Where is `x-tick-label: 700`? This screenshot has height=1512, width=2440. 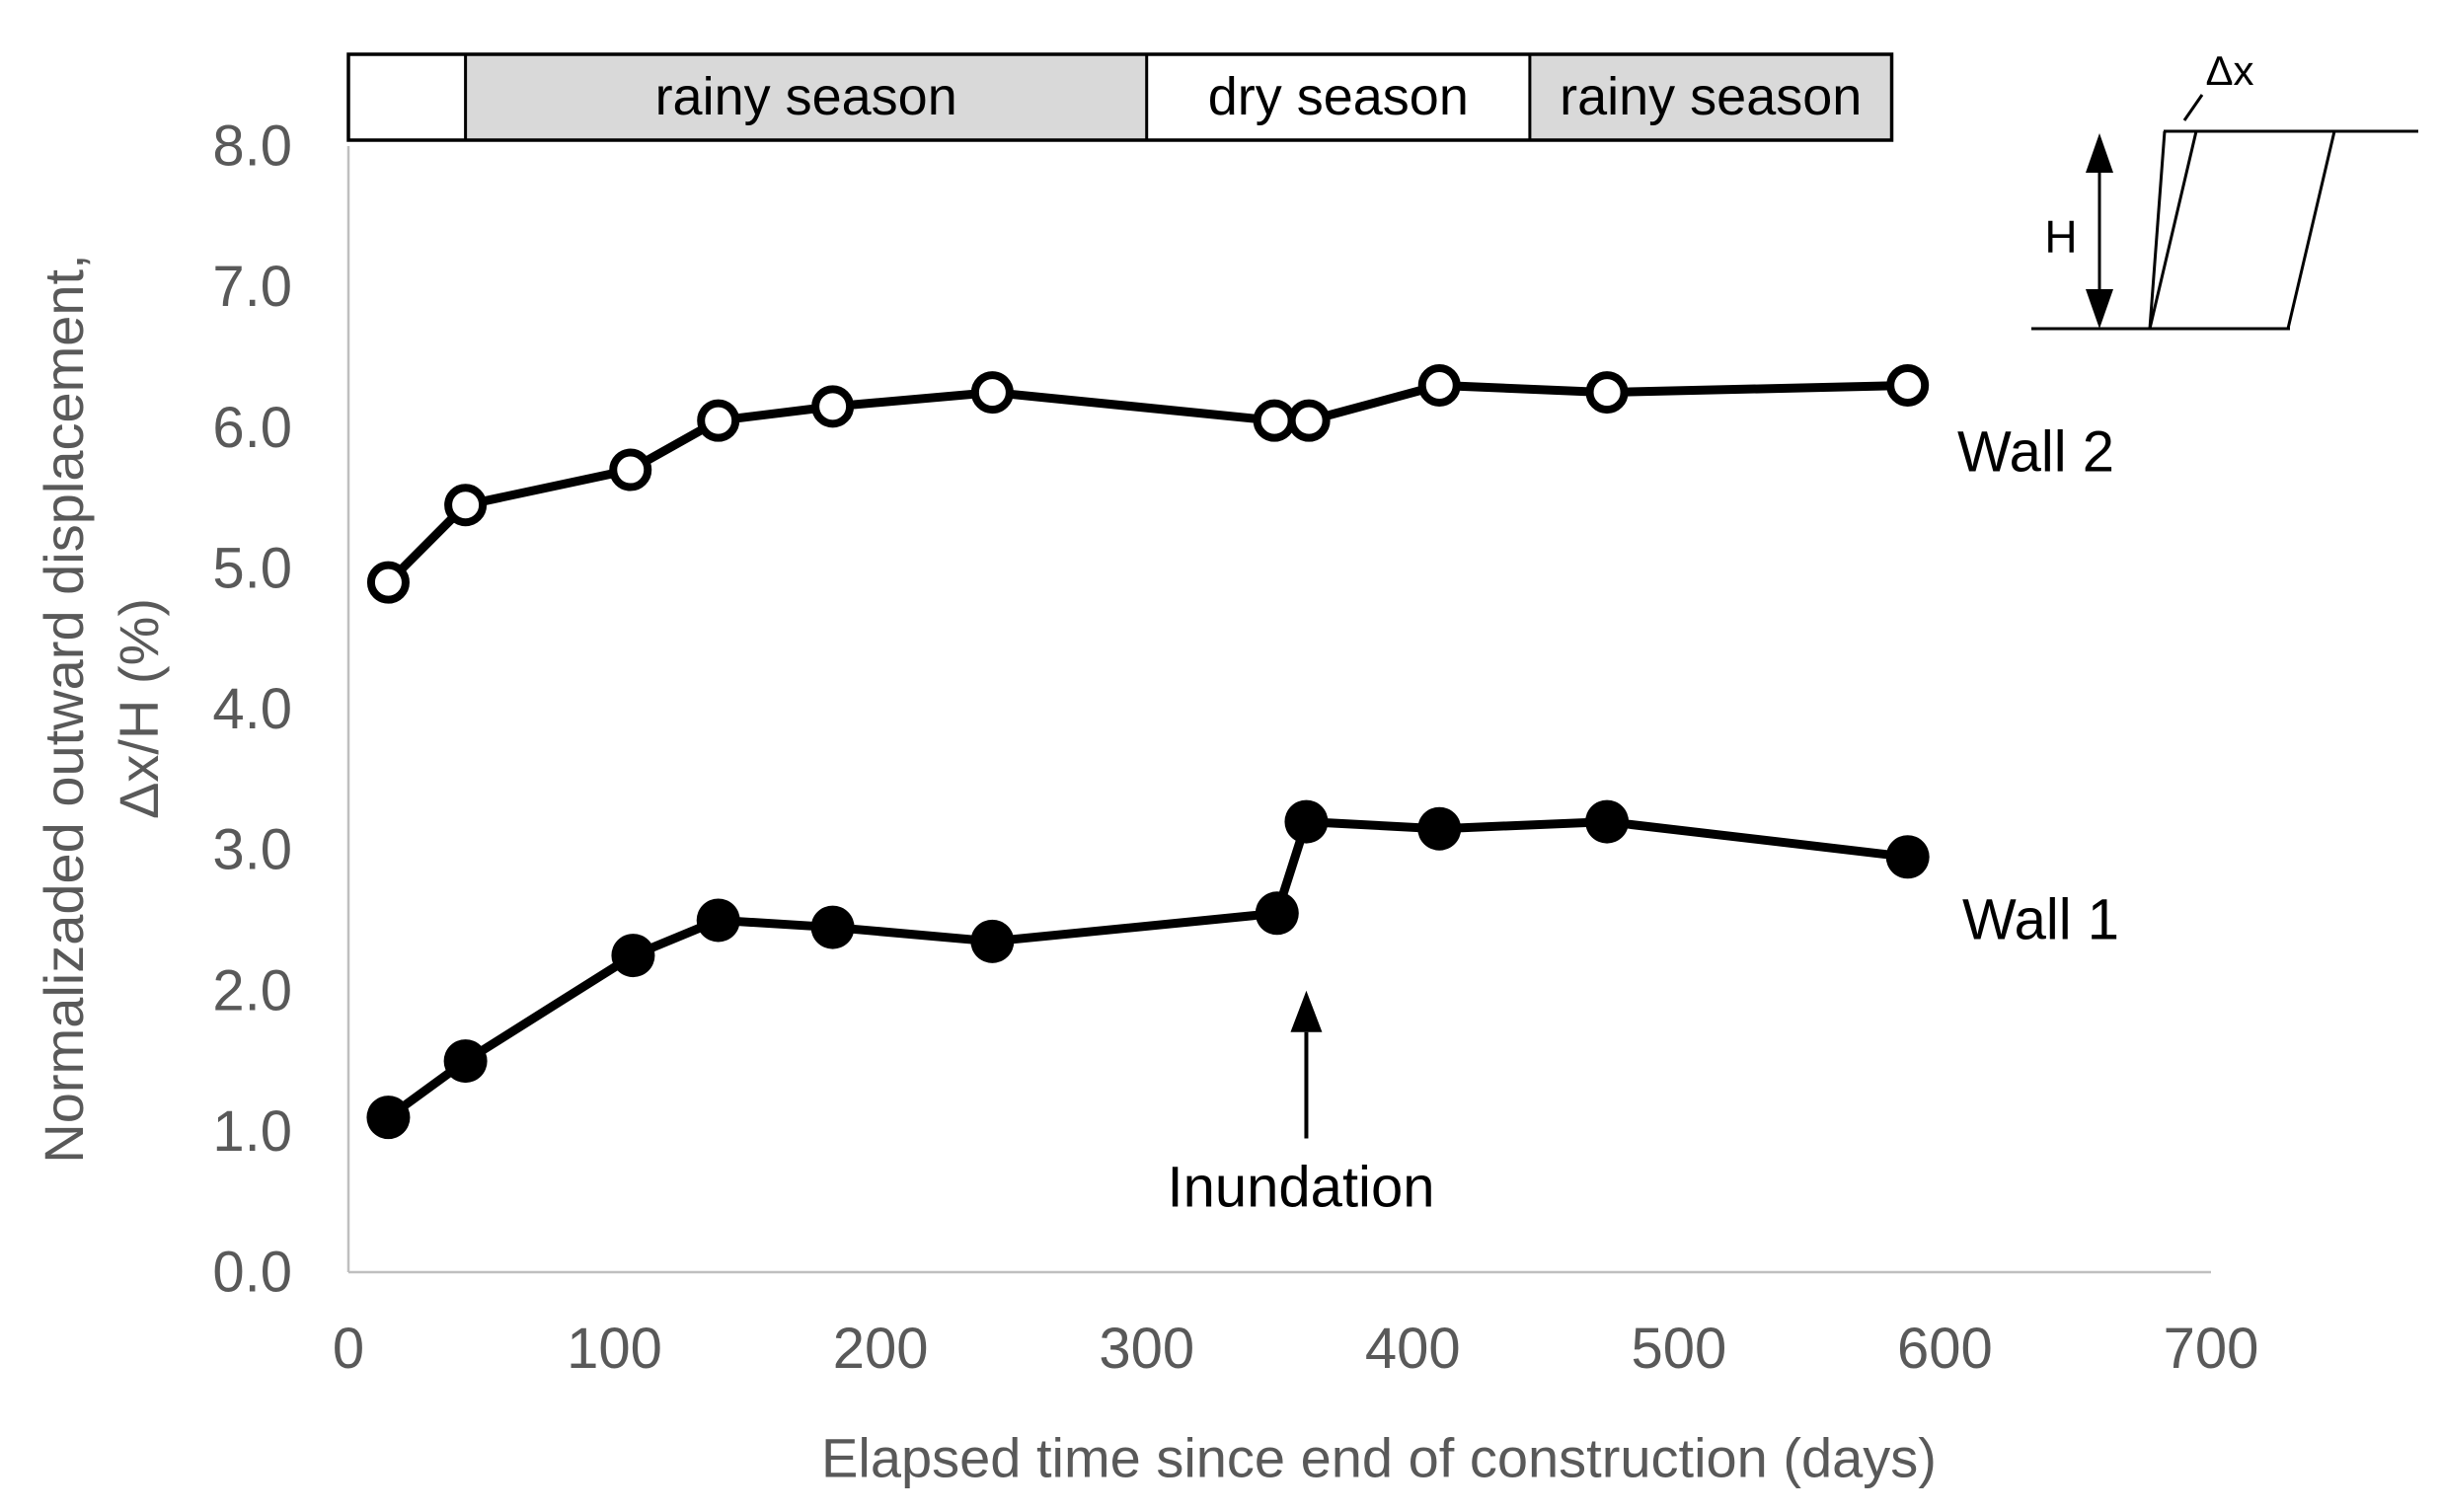
x-tick-label: 700 is located at coordinates (2212, 1349).